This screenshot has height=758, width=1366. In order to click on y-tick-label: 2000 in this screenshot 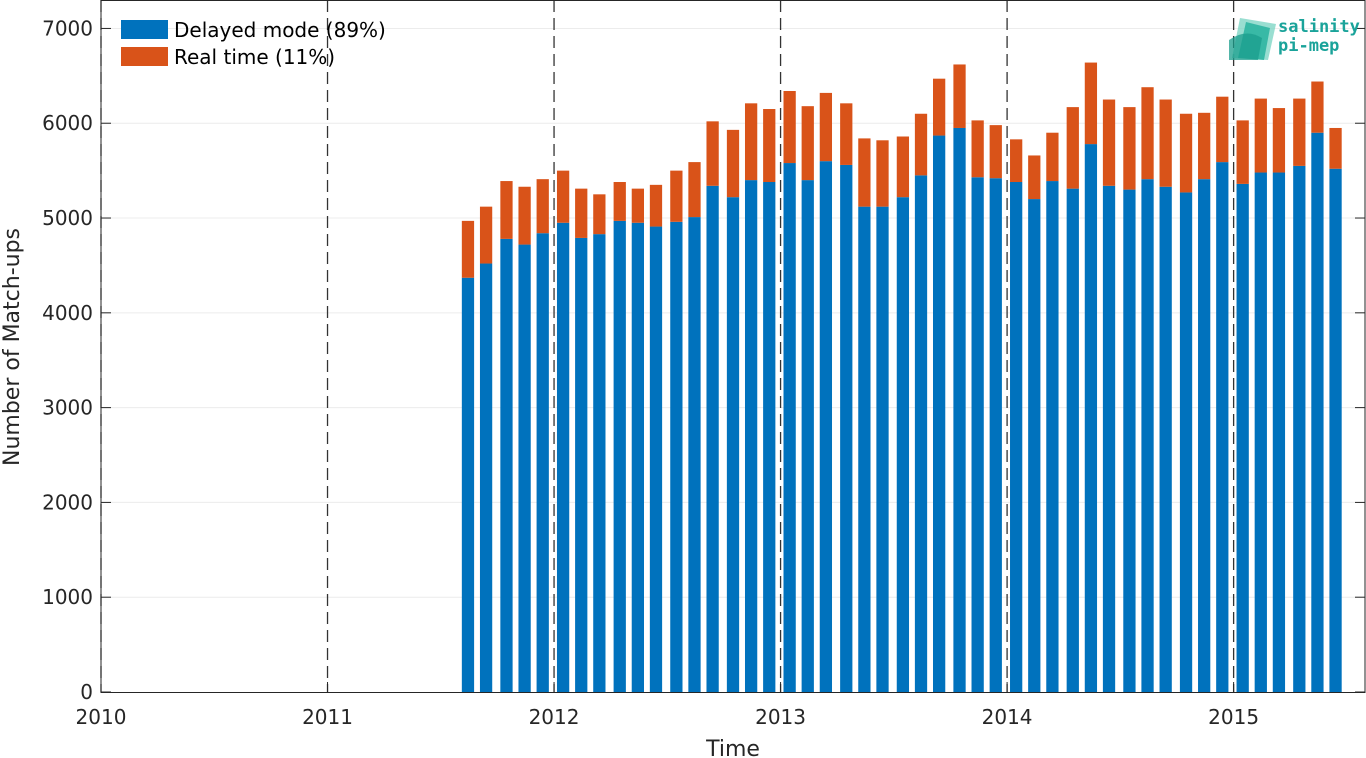, I will do `click(67, 502)`.